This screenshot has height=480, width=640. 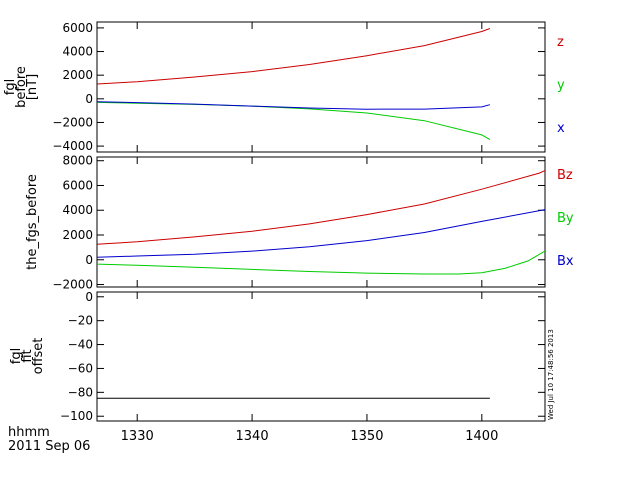 I want to click on y-label-panel-1-line-3: [nT], so click(x=32, y=87).